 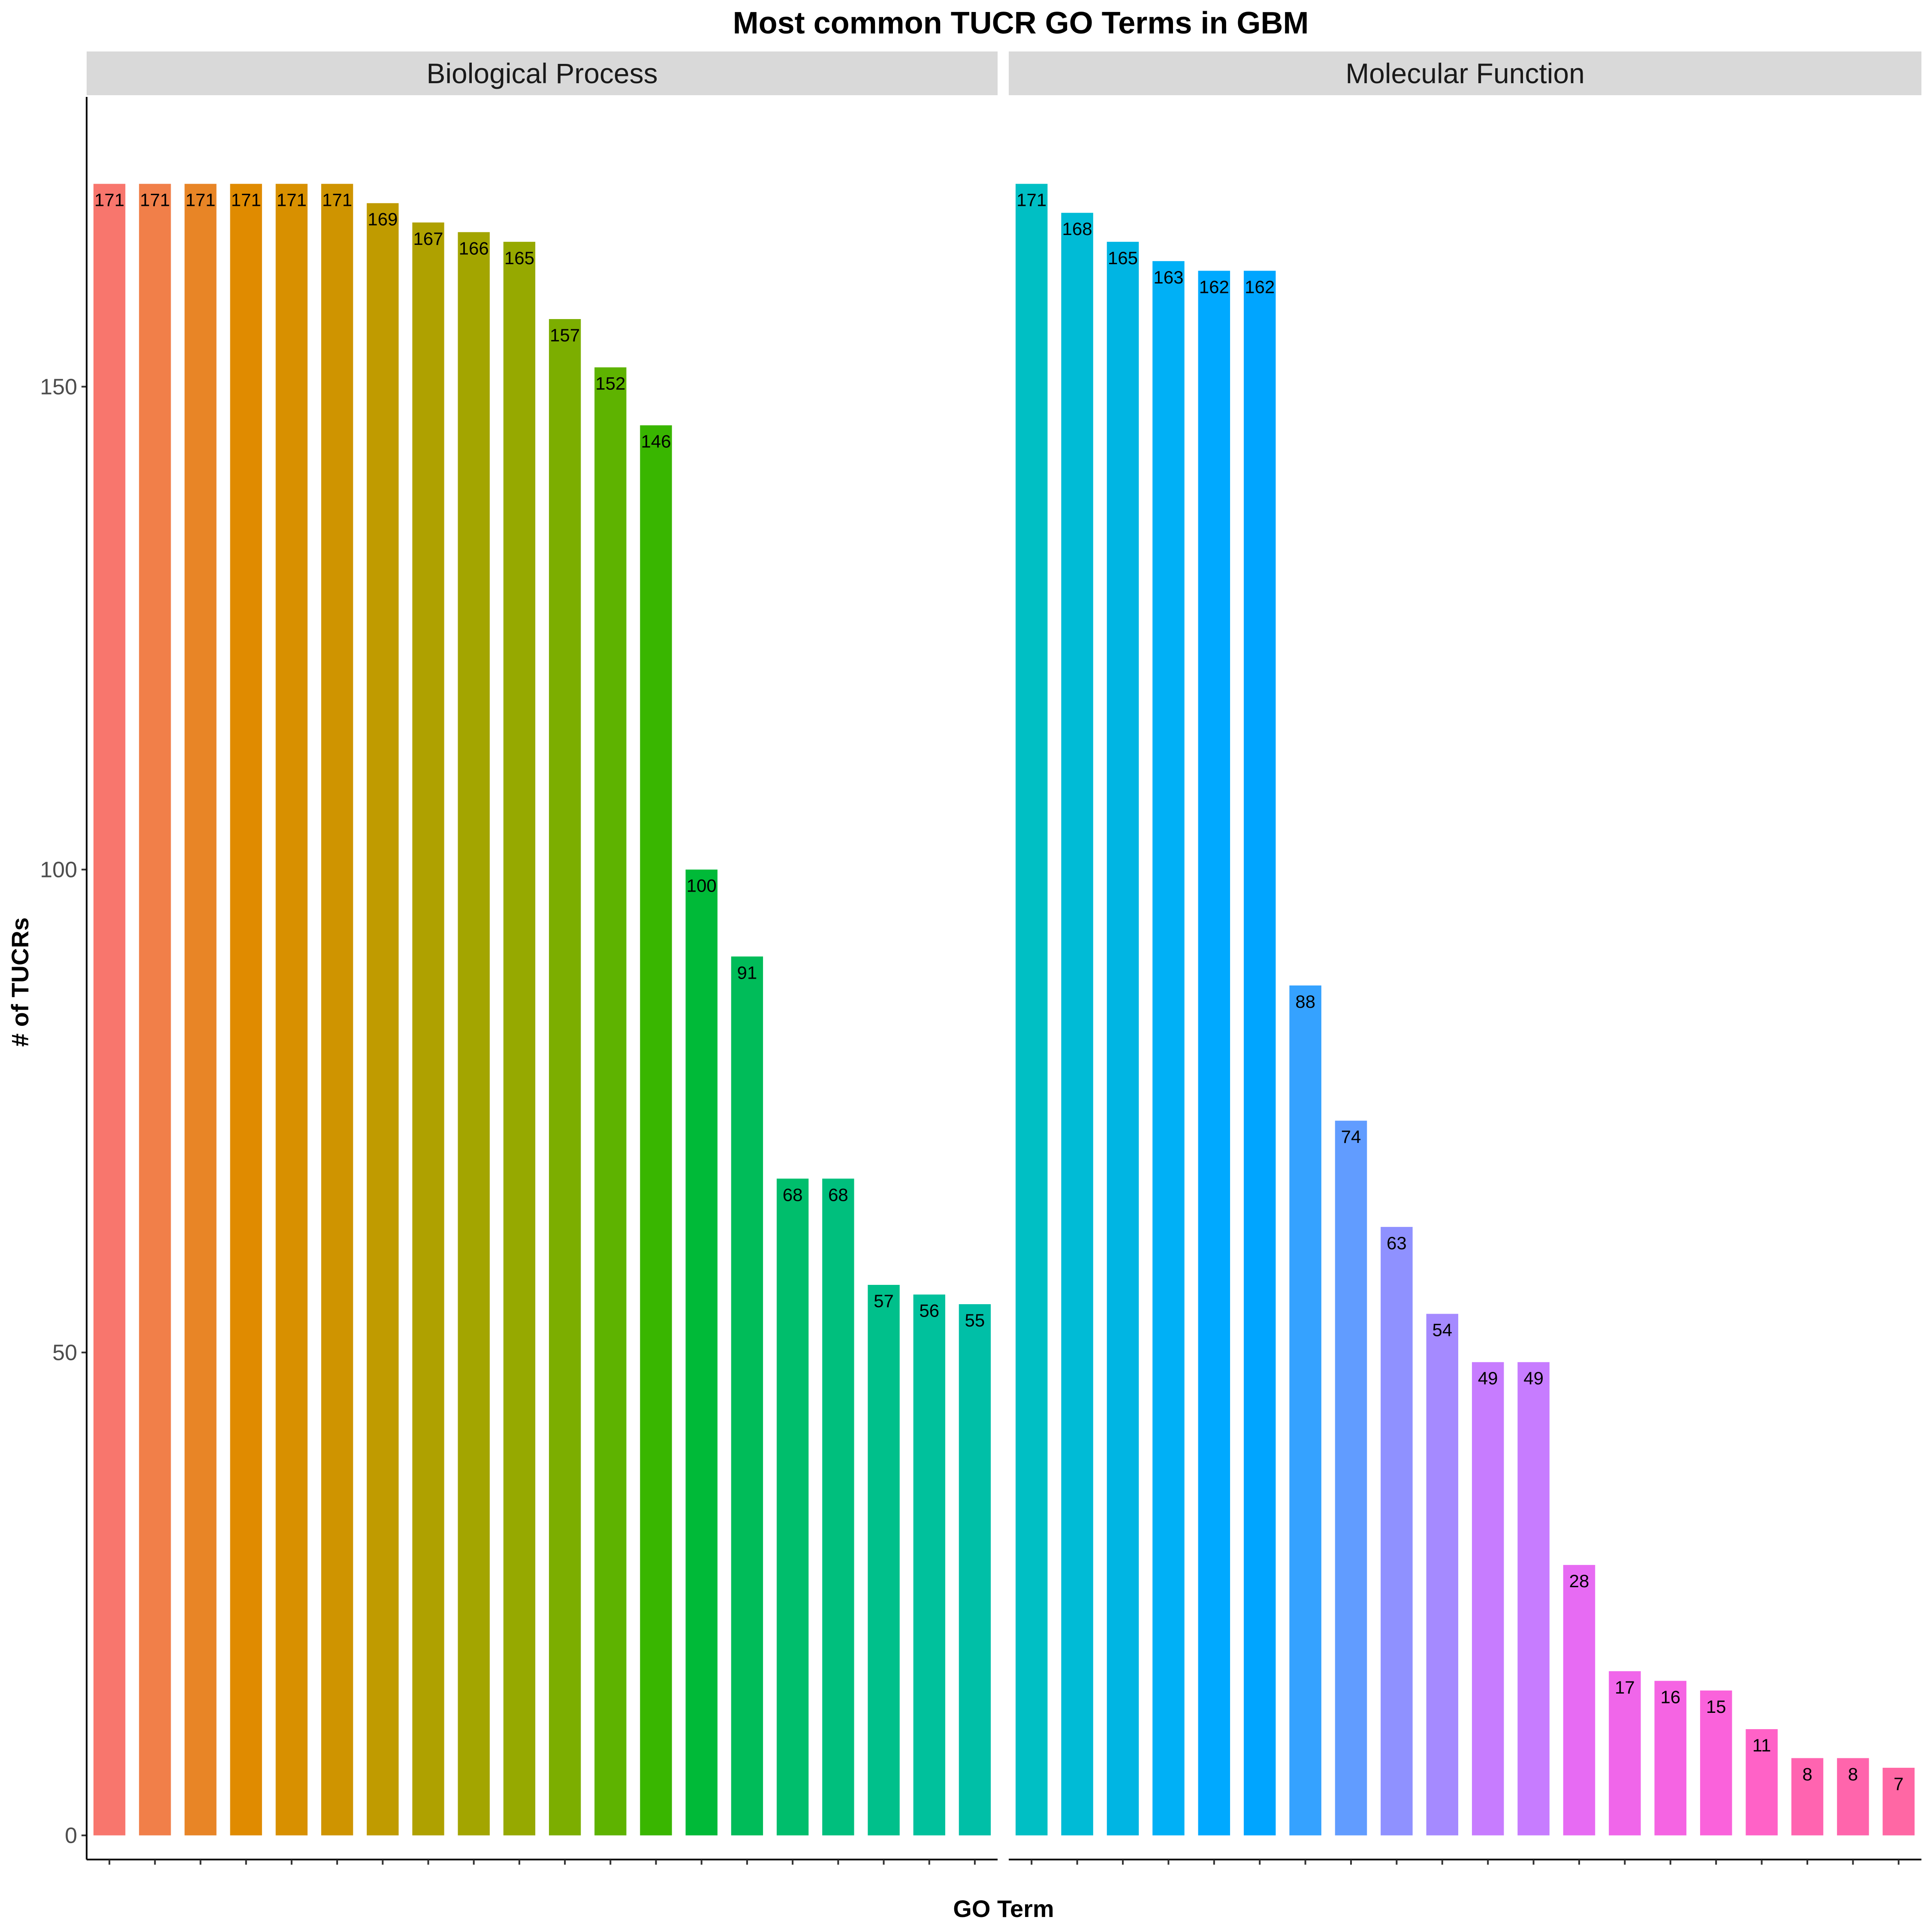 What do you see at coordinates (58, 871) in the screenshot?
I see `y-tick-label: 100` at bounding box center [58, 871].